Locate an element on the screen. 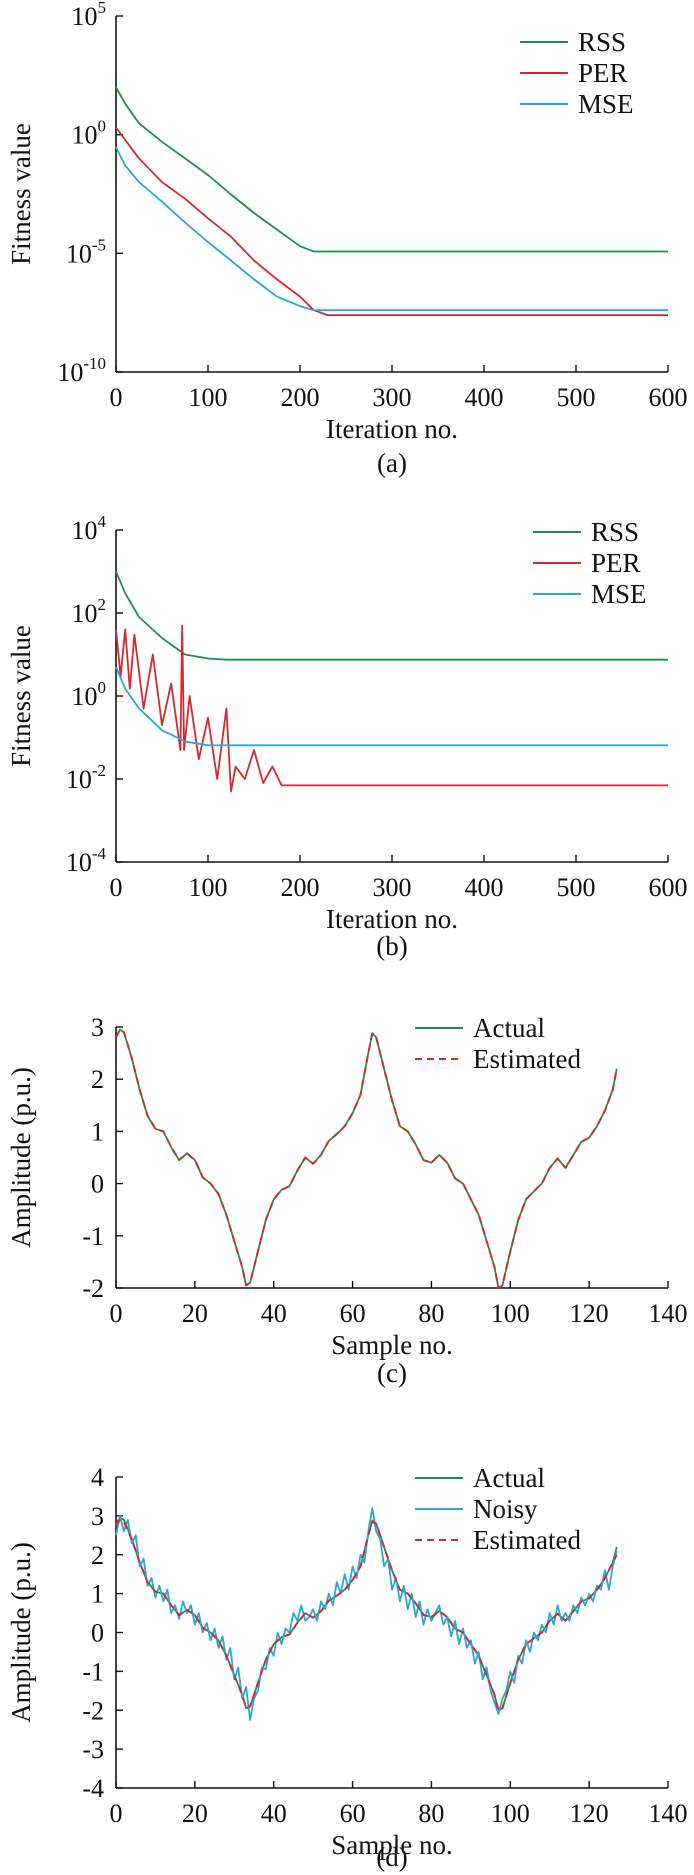  panel-caption: (c) is located at coordinates (392, 1373).